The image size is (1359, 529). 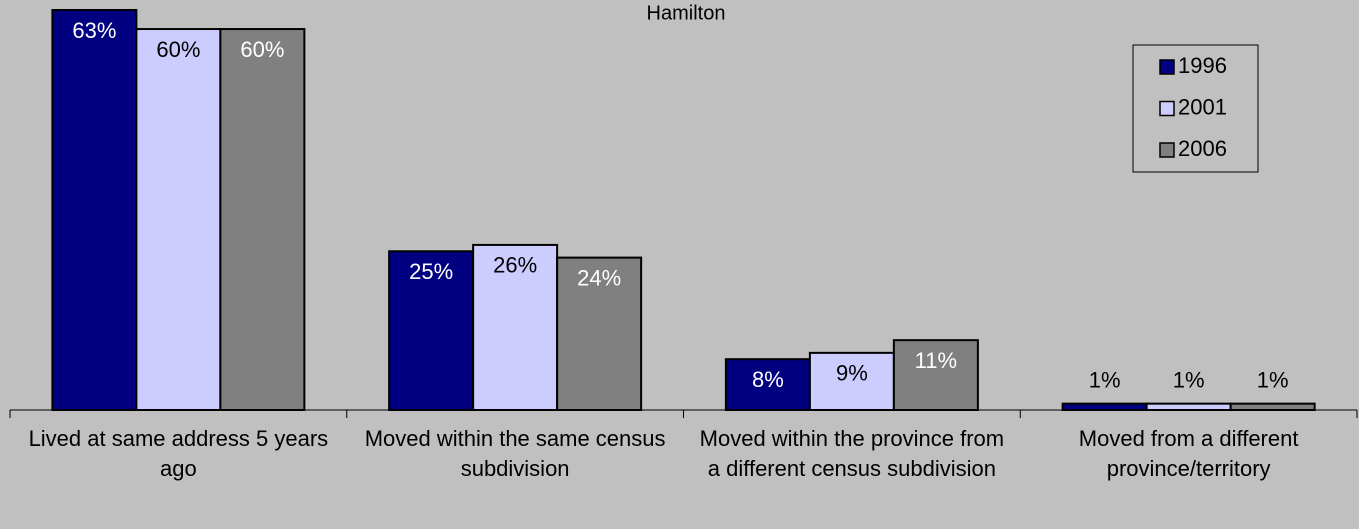 I want to click on value-label: 25%, so click(x=431, y=271).